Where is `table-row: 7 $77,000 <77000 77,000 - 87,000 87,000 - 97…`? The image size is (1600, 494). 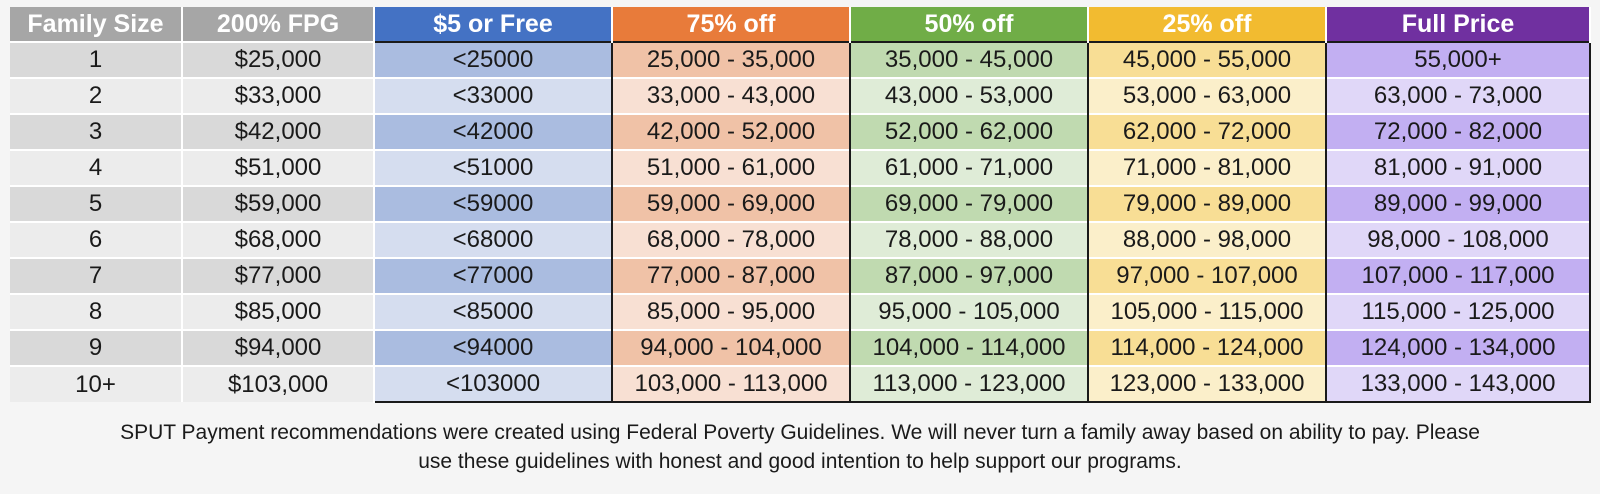
table-row: 7 $77,000 <77000 77,000 - 87,000 87,000 - 97… is located at coordinates (800, 275).